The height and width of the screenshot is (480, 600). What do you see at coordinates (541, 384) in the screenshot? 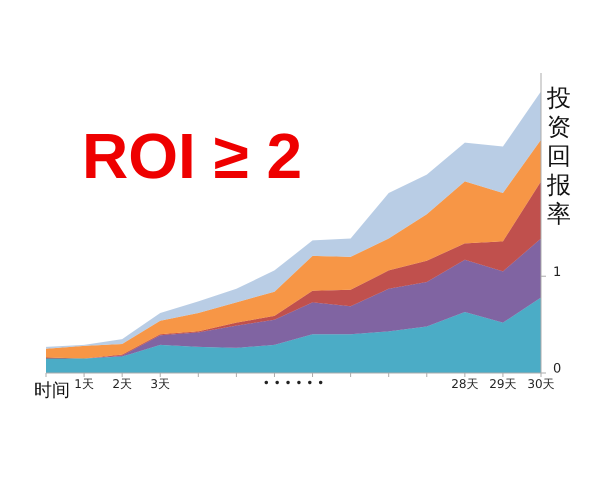
I see `x-tick-label: 30天` at bounding box center [541, 384].